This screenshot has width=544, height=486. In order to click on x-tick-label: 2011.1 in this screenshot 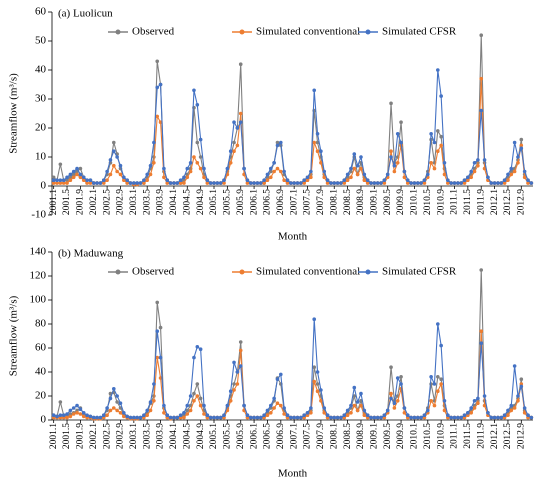, I will do `click(455, 202)`.